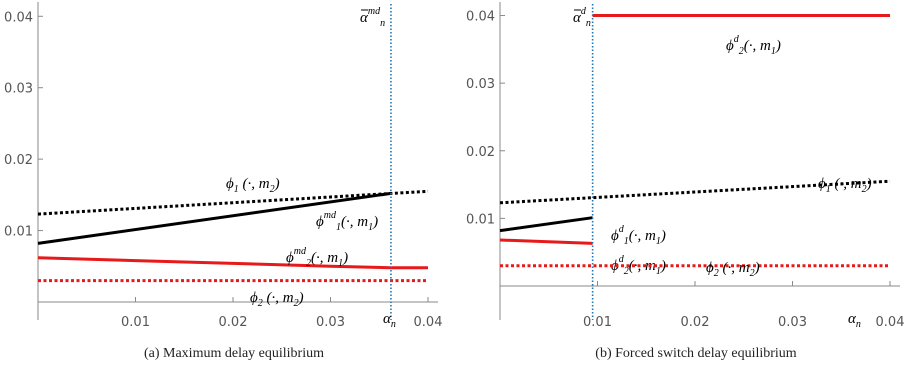 This screenshot has width=923, height=365. I want to click on caption: (a) Maximum delay equilibrium, so click(234, 353).